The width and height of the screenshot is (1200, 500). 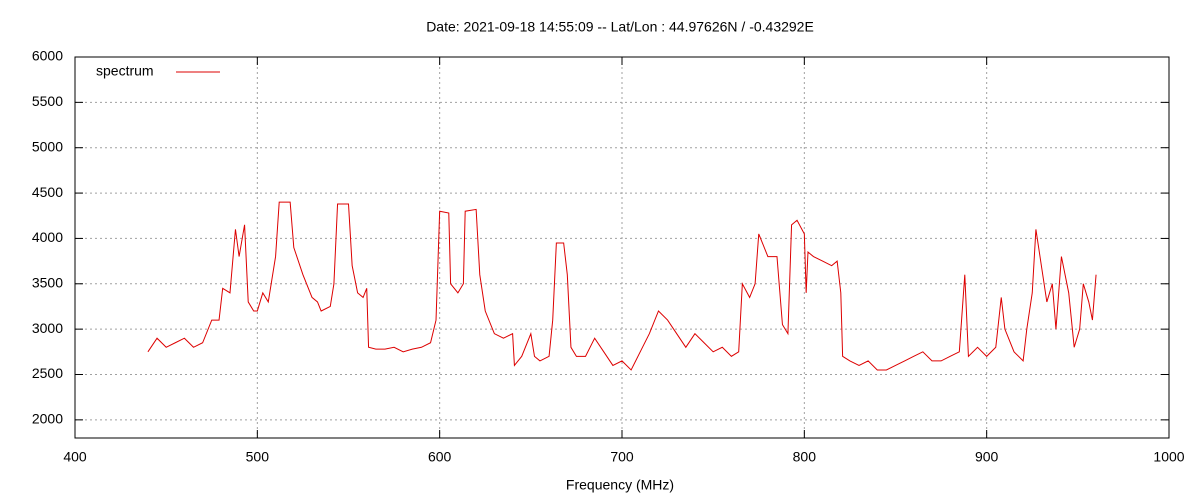 What do you see at coordinates (47, 328) in the screenshot?
I see `y-tick-label: 3000` at bounding box center [47, 328].